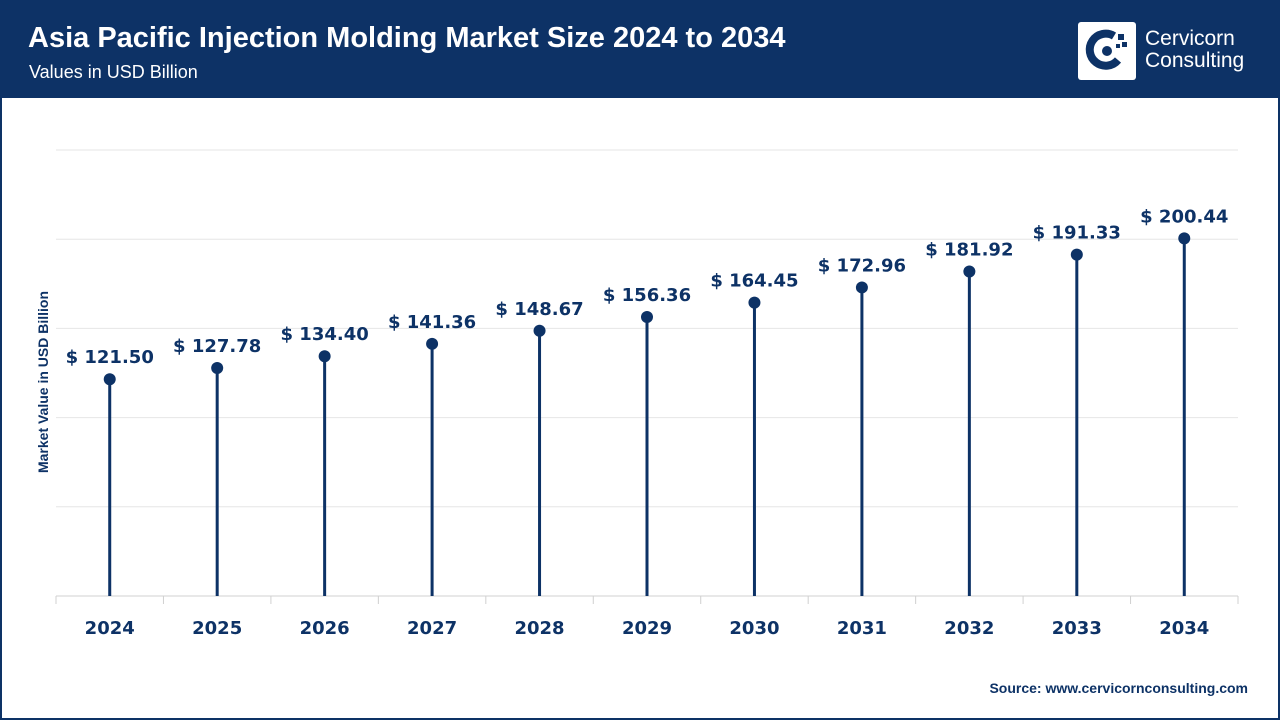 This screenshot has width=1280, height=720. What do you see at coordinates (1077, 628) in the screenshot?
I see `x-tick-label: 2033` at bounding box center [1077, 628].